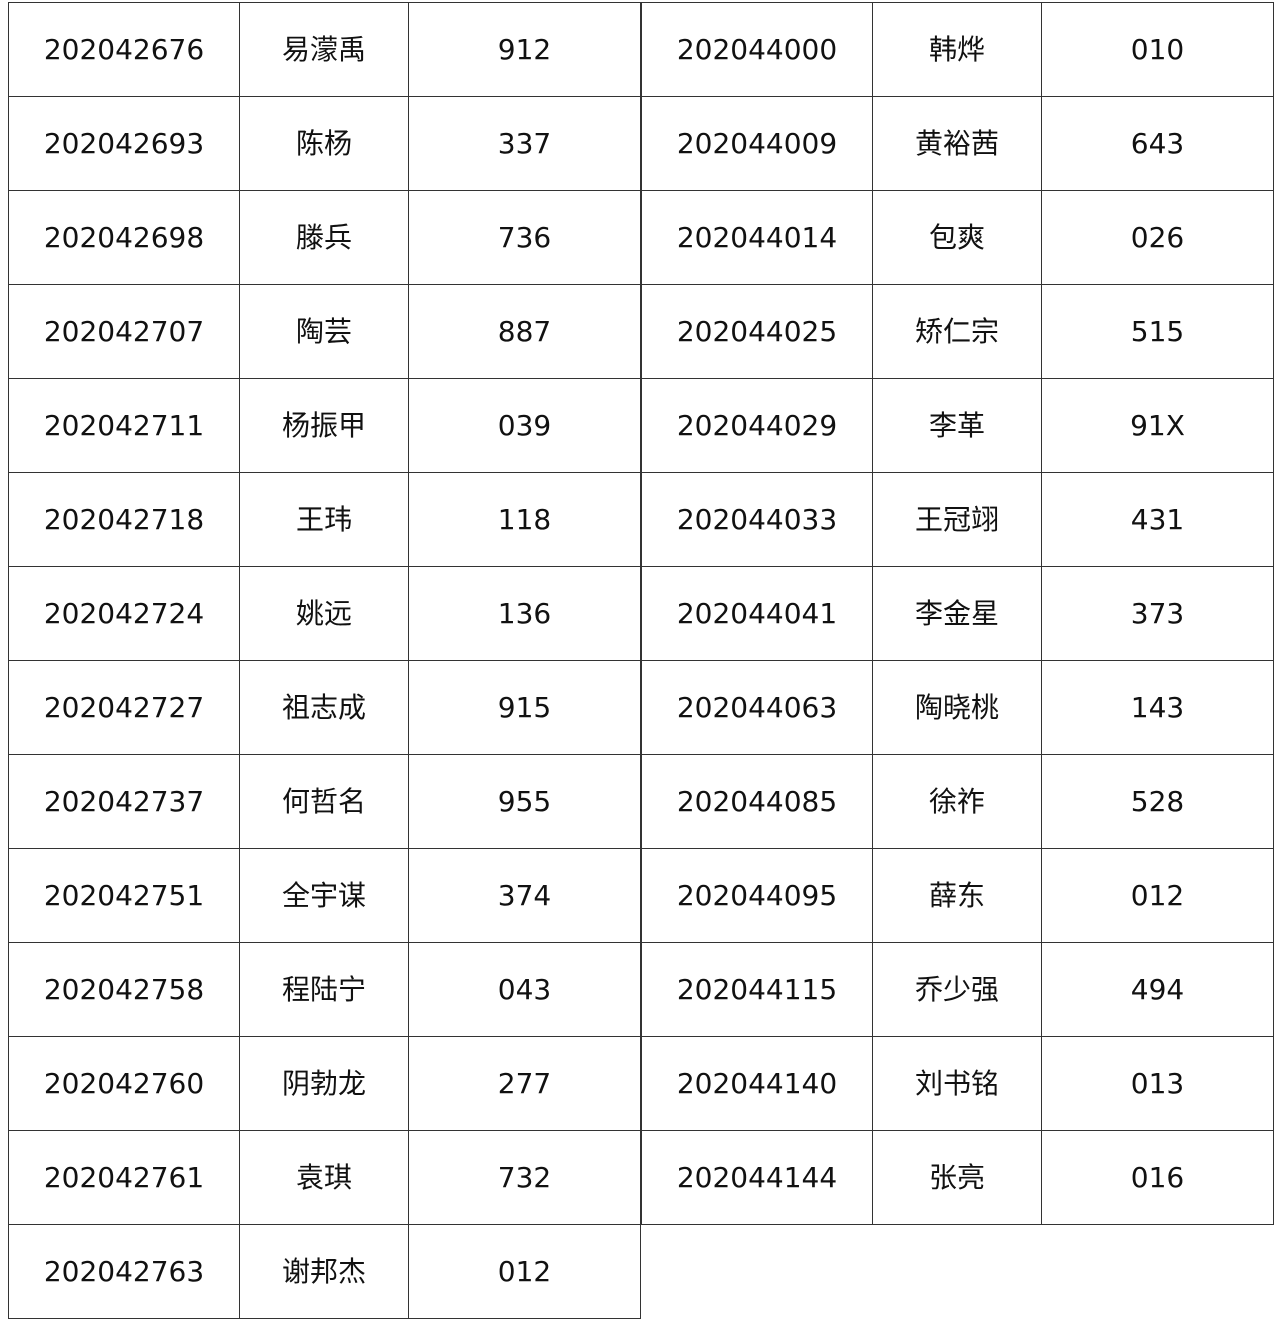  What do you see at coordinates (524, 237) in the screenshot?
I see `code-cell: 736` at bounding box center [524, 237].